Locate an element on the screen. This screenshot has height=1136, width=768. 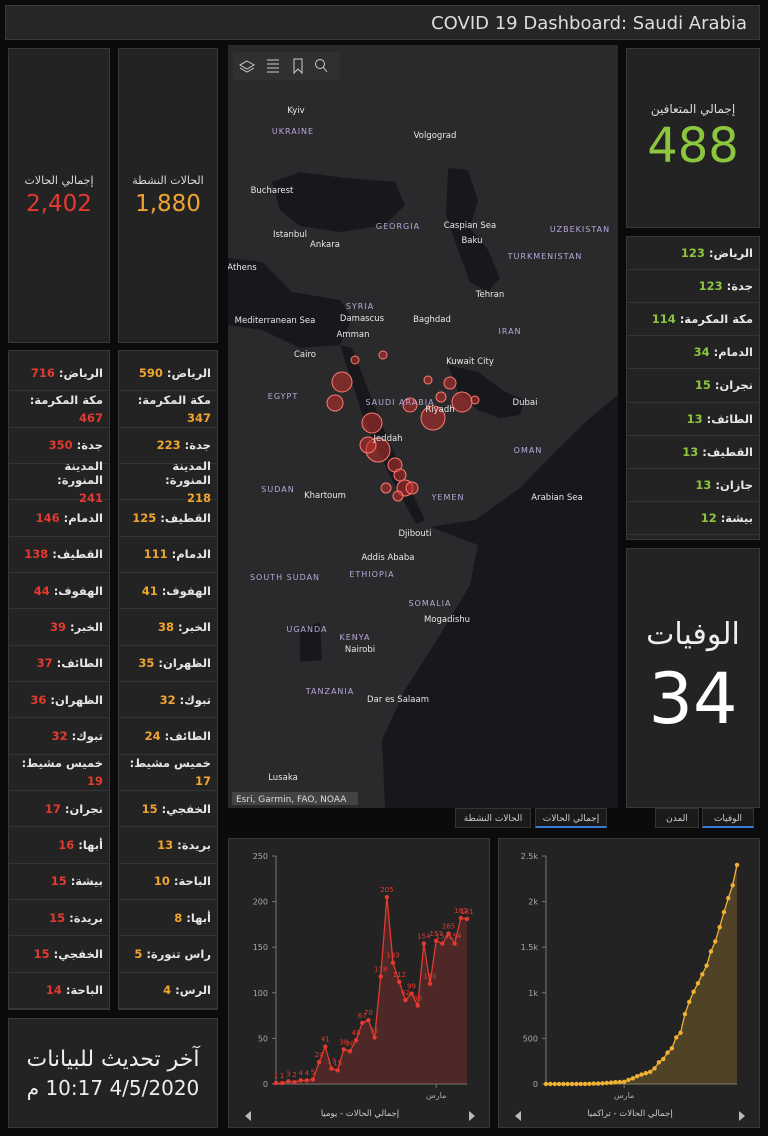
tab: الحالات النشطة is located at coordinates (493, 818).